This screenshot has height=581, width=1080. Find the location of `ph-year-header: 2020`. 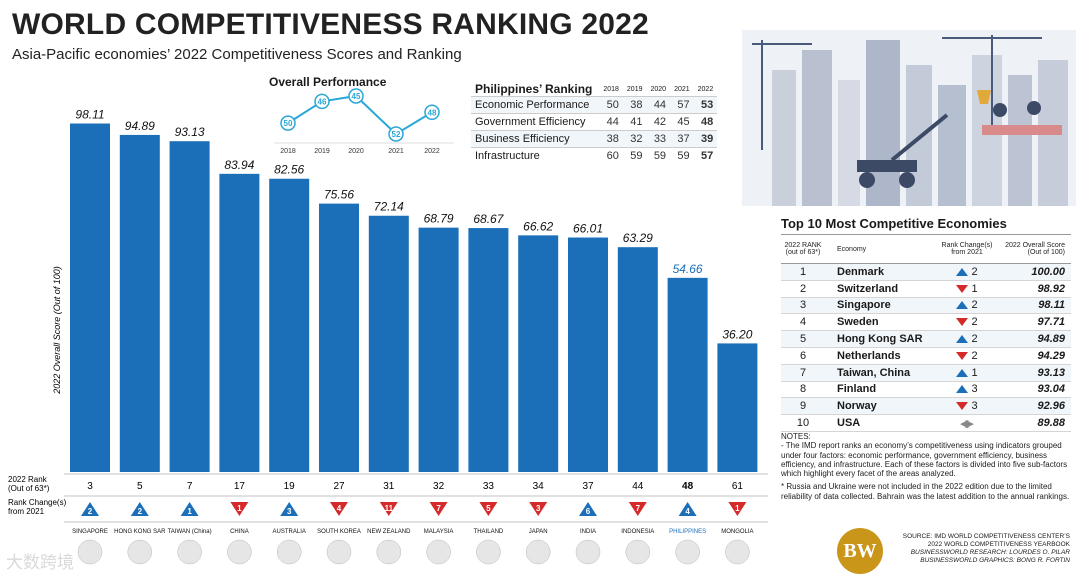

ph-year-header: 2020 is located at coordinates (658, 89).